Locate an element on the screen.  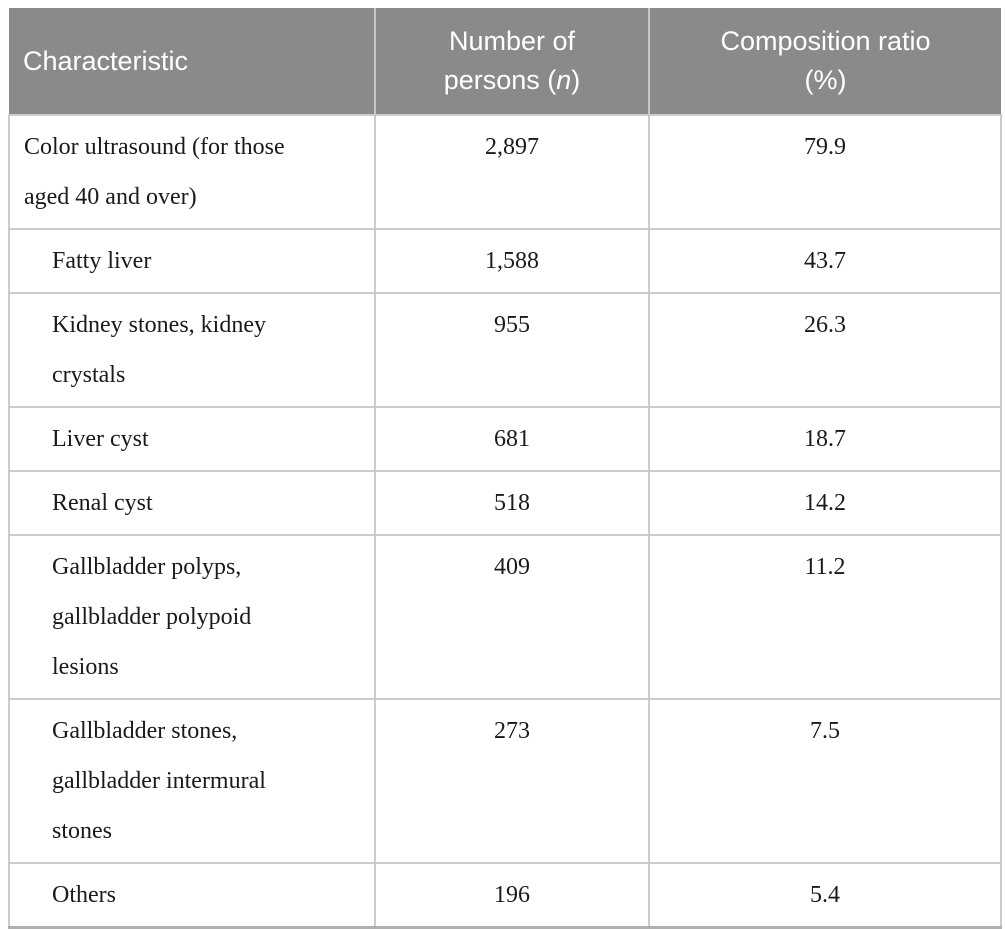
composition-ratio: 26.3 is located at coordinates (825, 350).